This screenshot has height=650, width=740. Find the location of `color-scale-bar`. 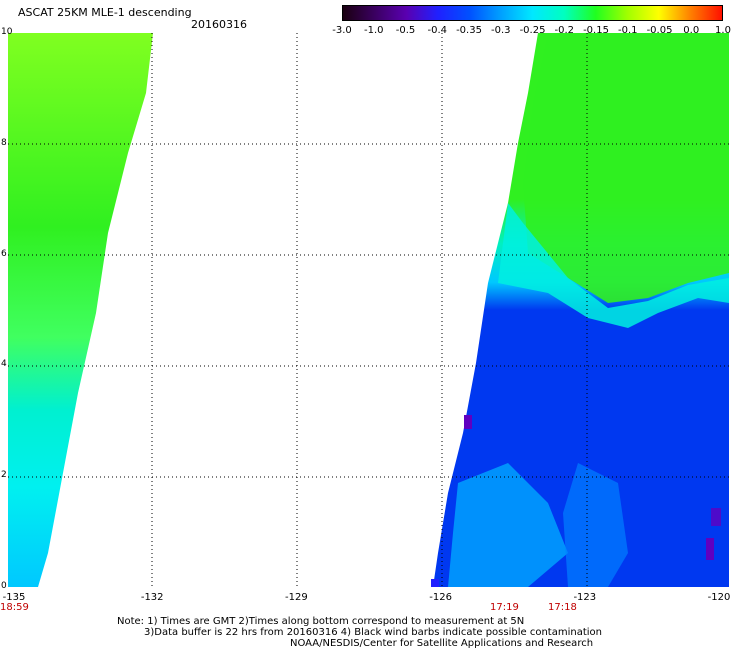

color-scale-bar is located at coordinates (532, 13).